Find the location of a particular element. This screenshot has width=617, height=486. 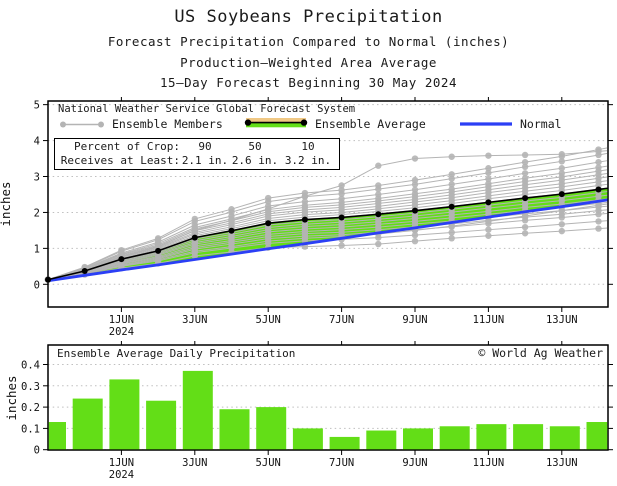

x-tick-label: 9JUN is located at coordinates (414, 320).